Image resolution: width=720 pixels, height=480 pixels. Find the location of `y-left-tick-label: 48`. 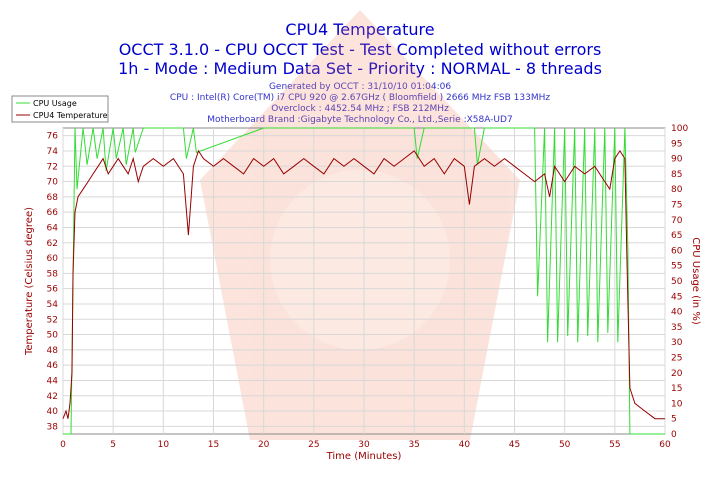

y-left-tick-label: 48 is located at coordinates (53, 351).